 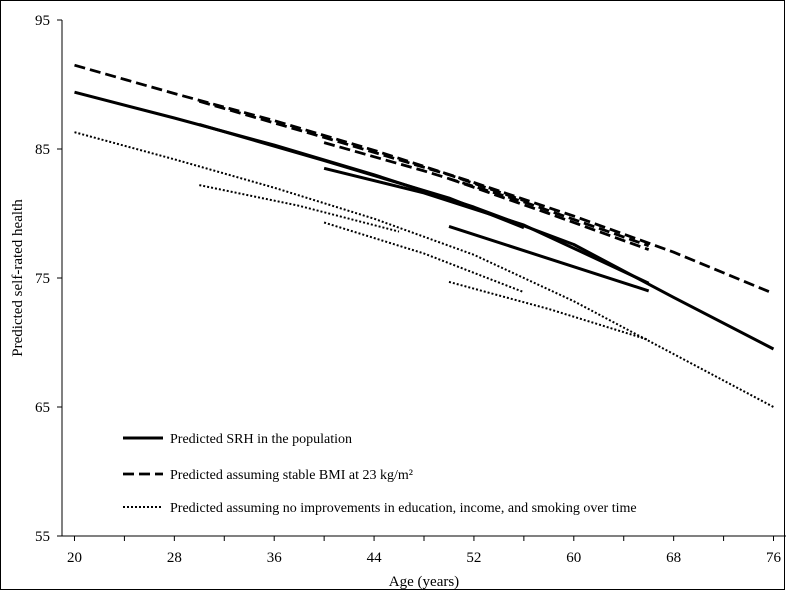 I want to click on x-tick-label: 68, so click(x=673, y=558).